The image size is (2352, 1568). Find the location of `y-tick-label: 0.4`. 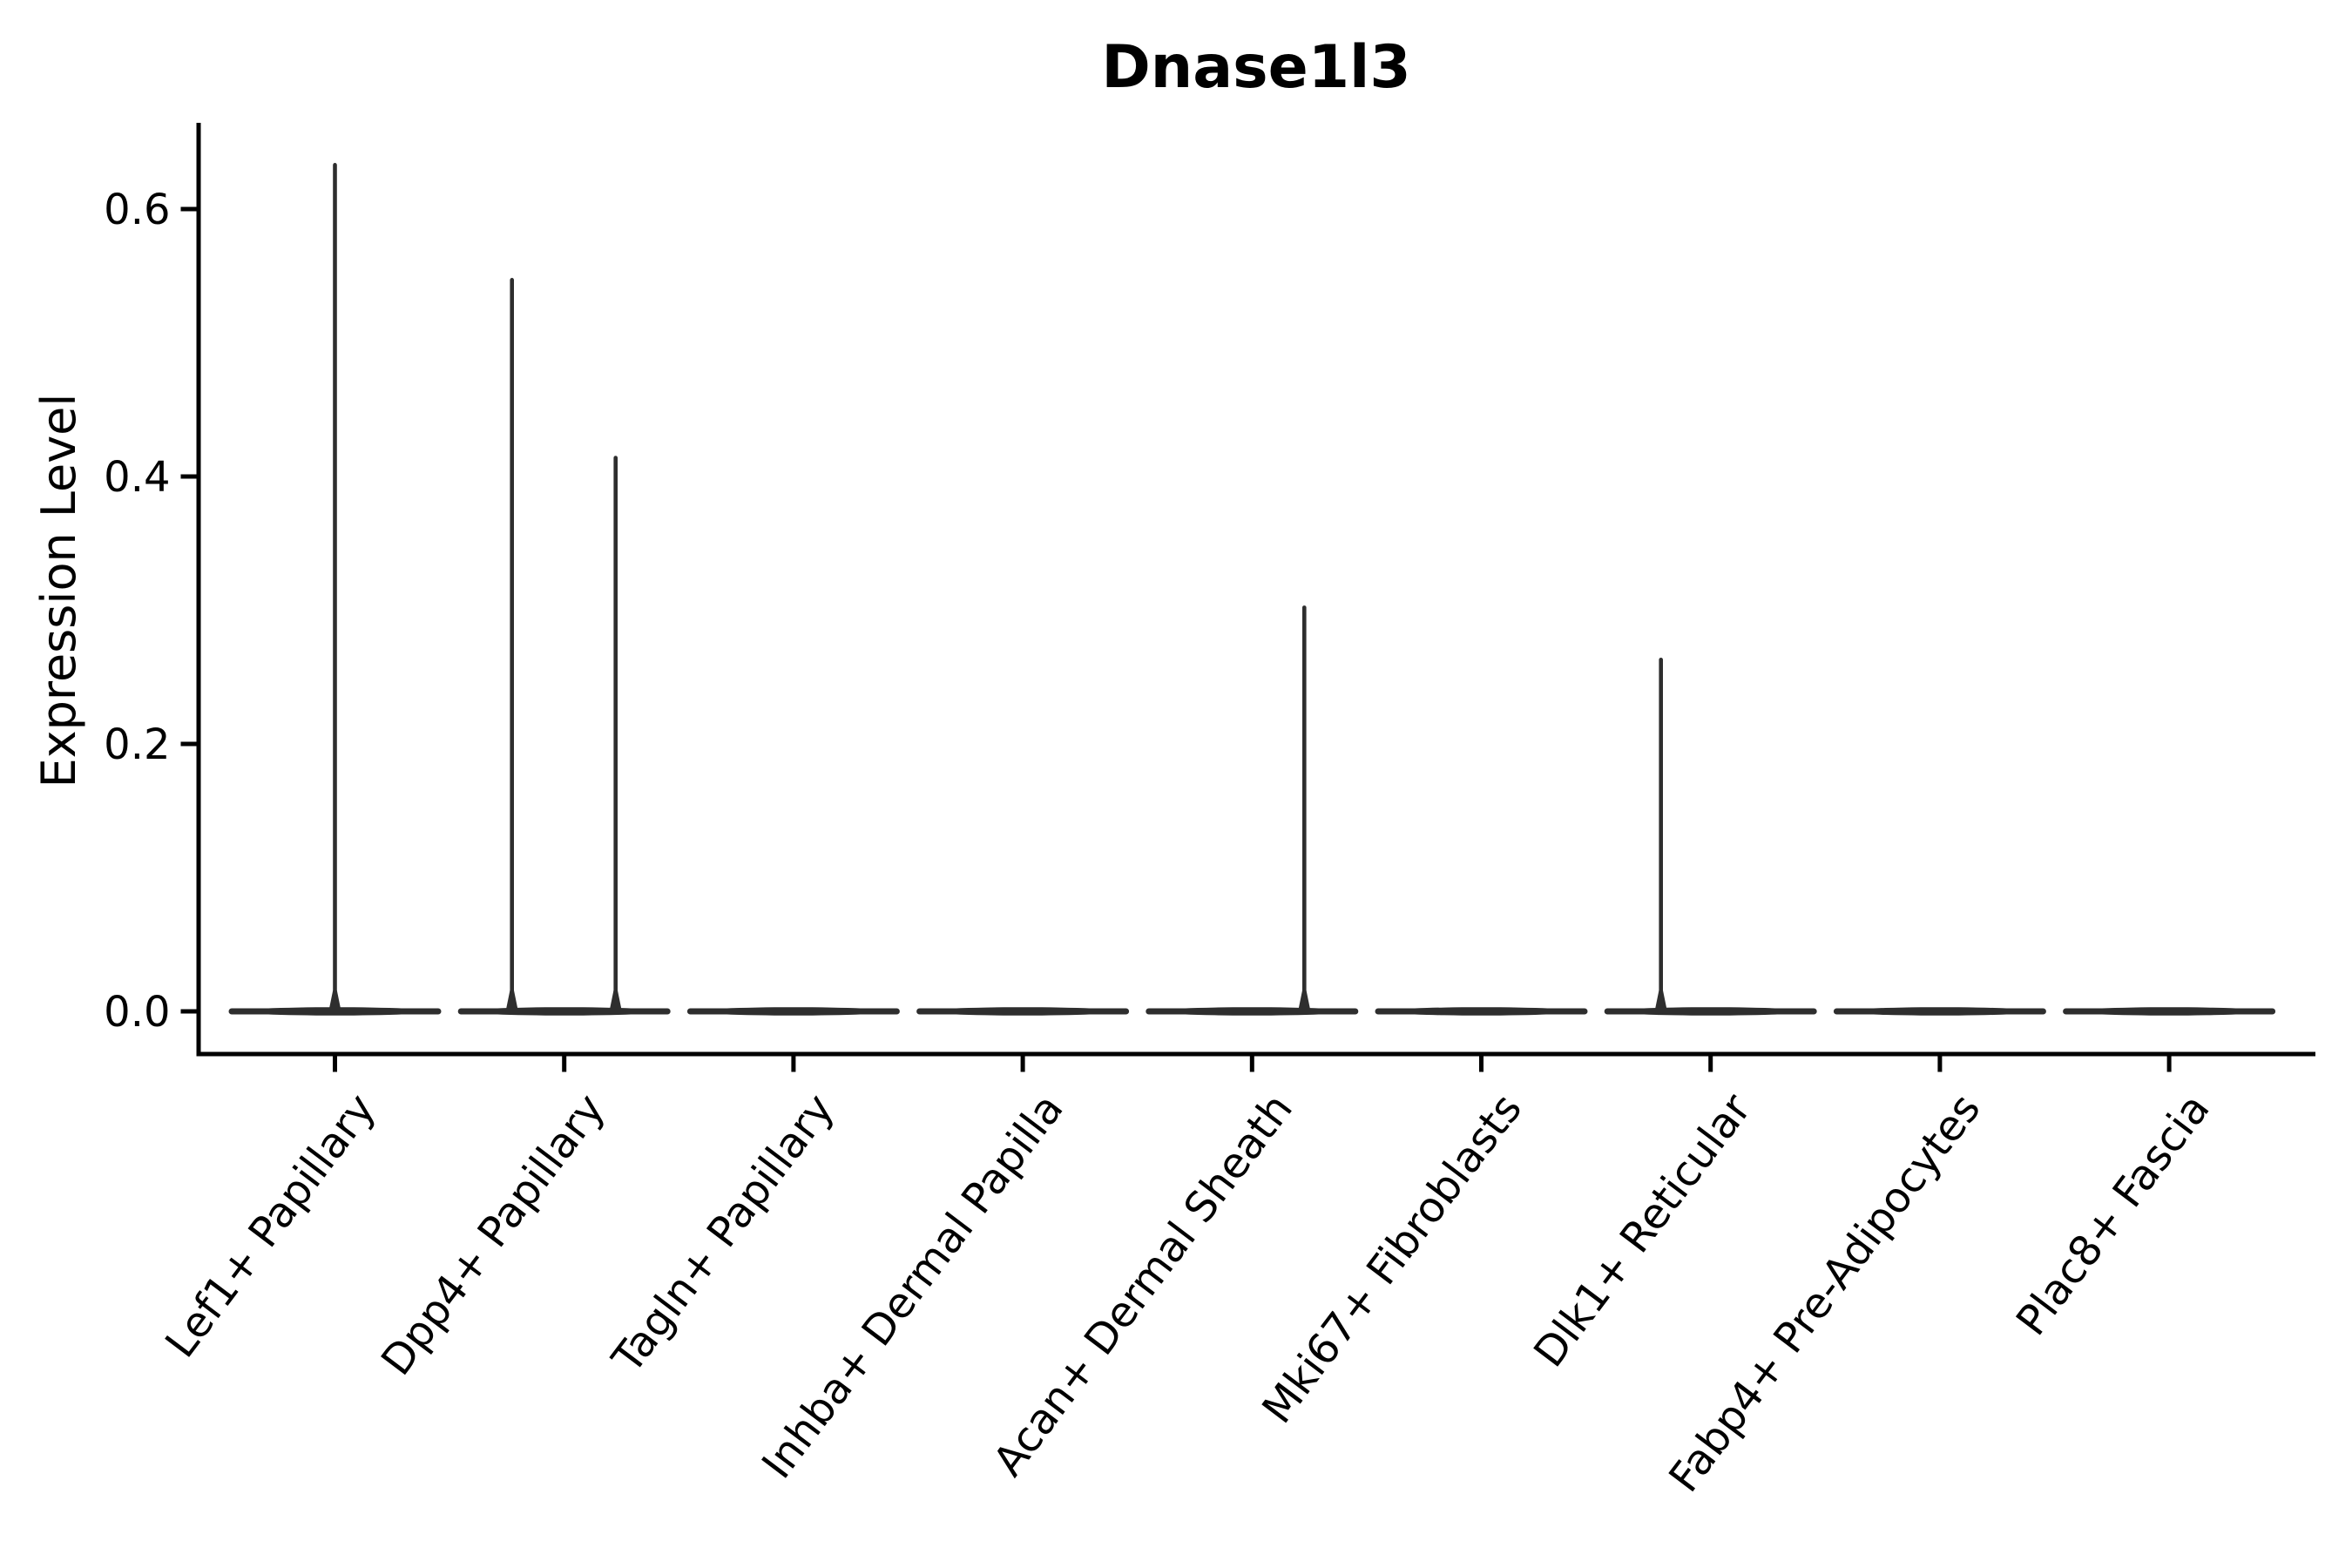

y-tick-label: 0.4 is located at coordinates (137, 477).